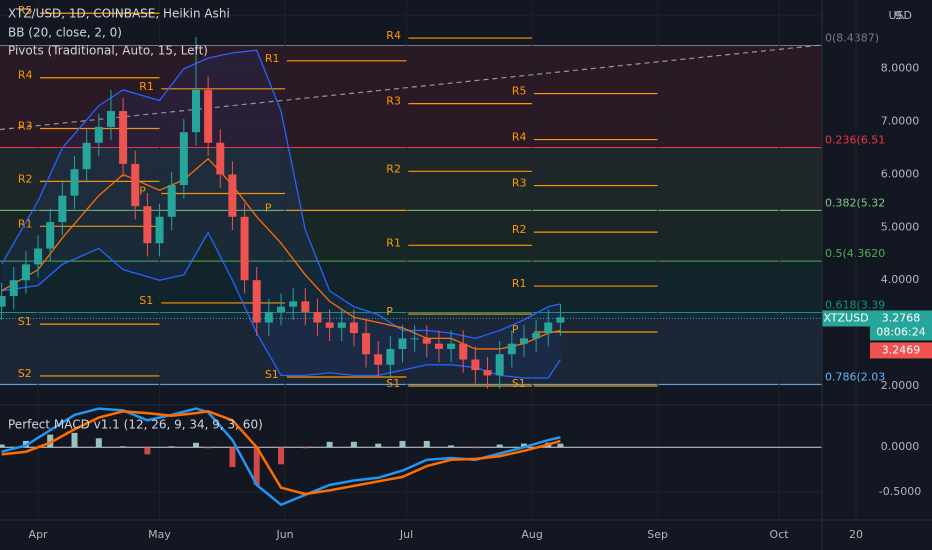 The height and width of the screenshot is (550, 932). I want to click on x-tick-label: Sep, so click(657, 534).